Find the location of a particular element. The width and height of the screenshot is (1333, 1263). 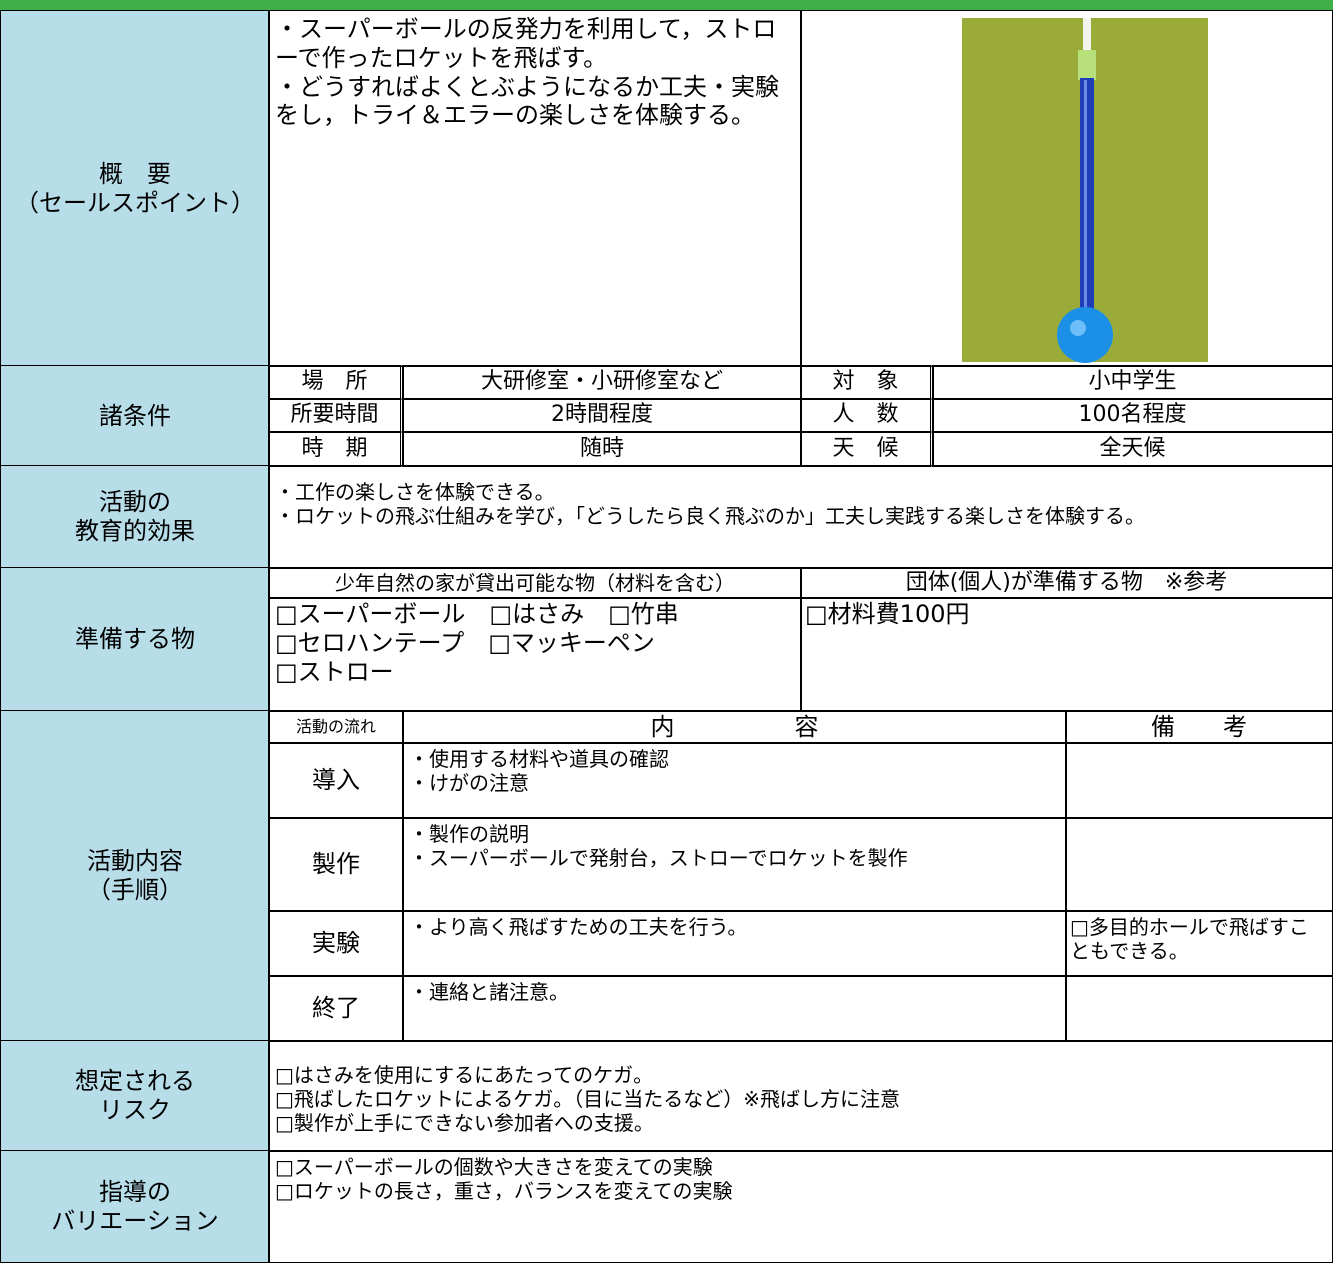

activity-content: ・使用する材料や道具の確認 ・けがの注意 is located at coordinates (734, 780).